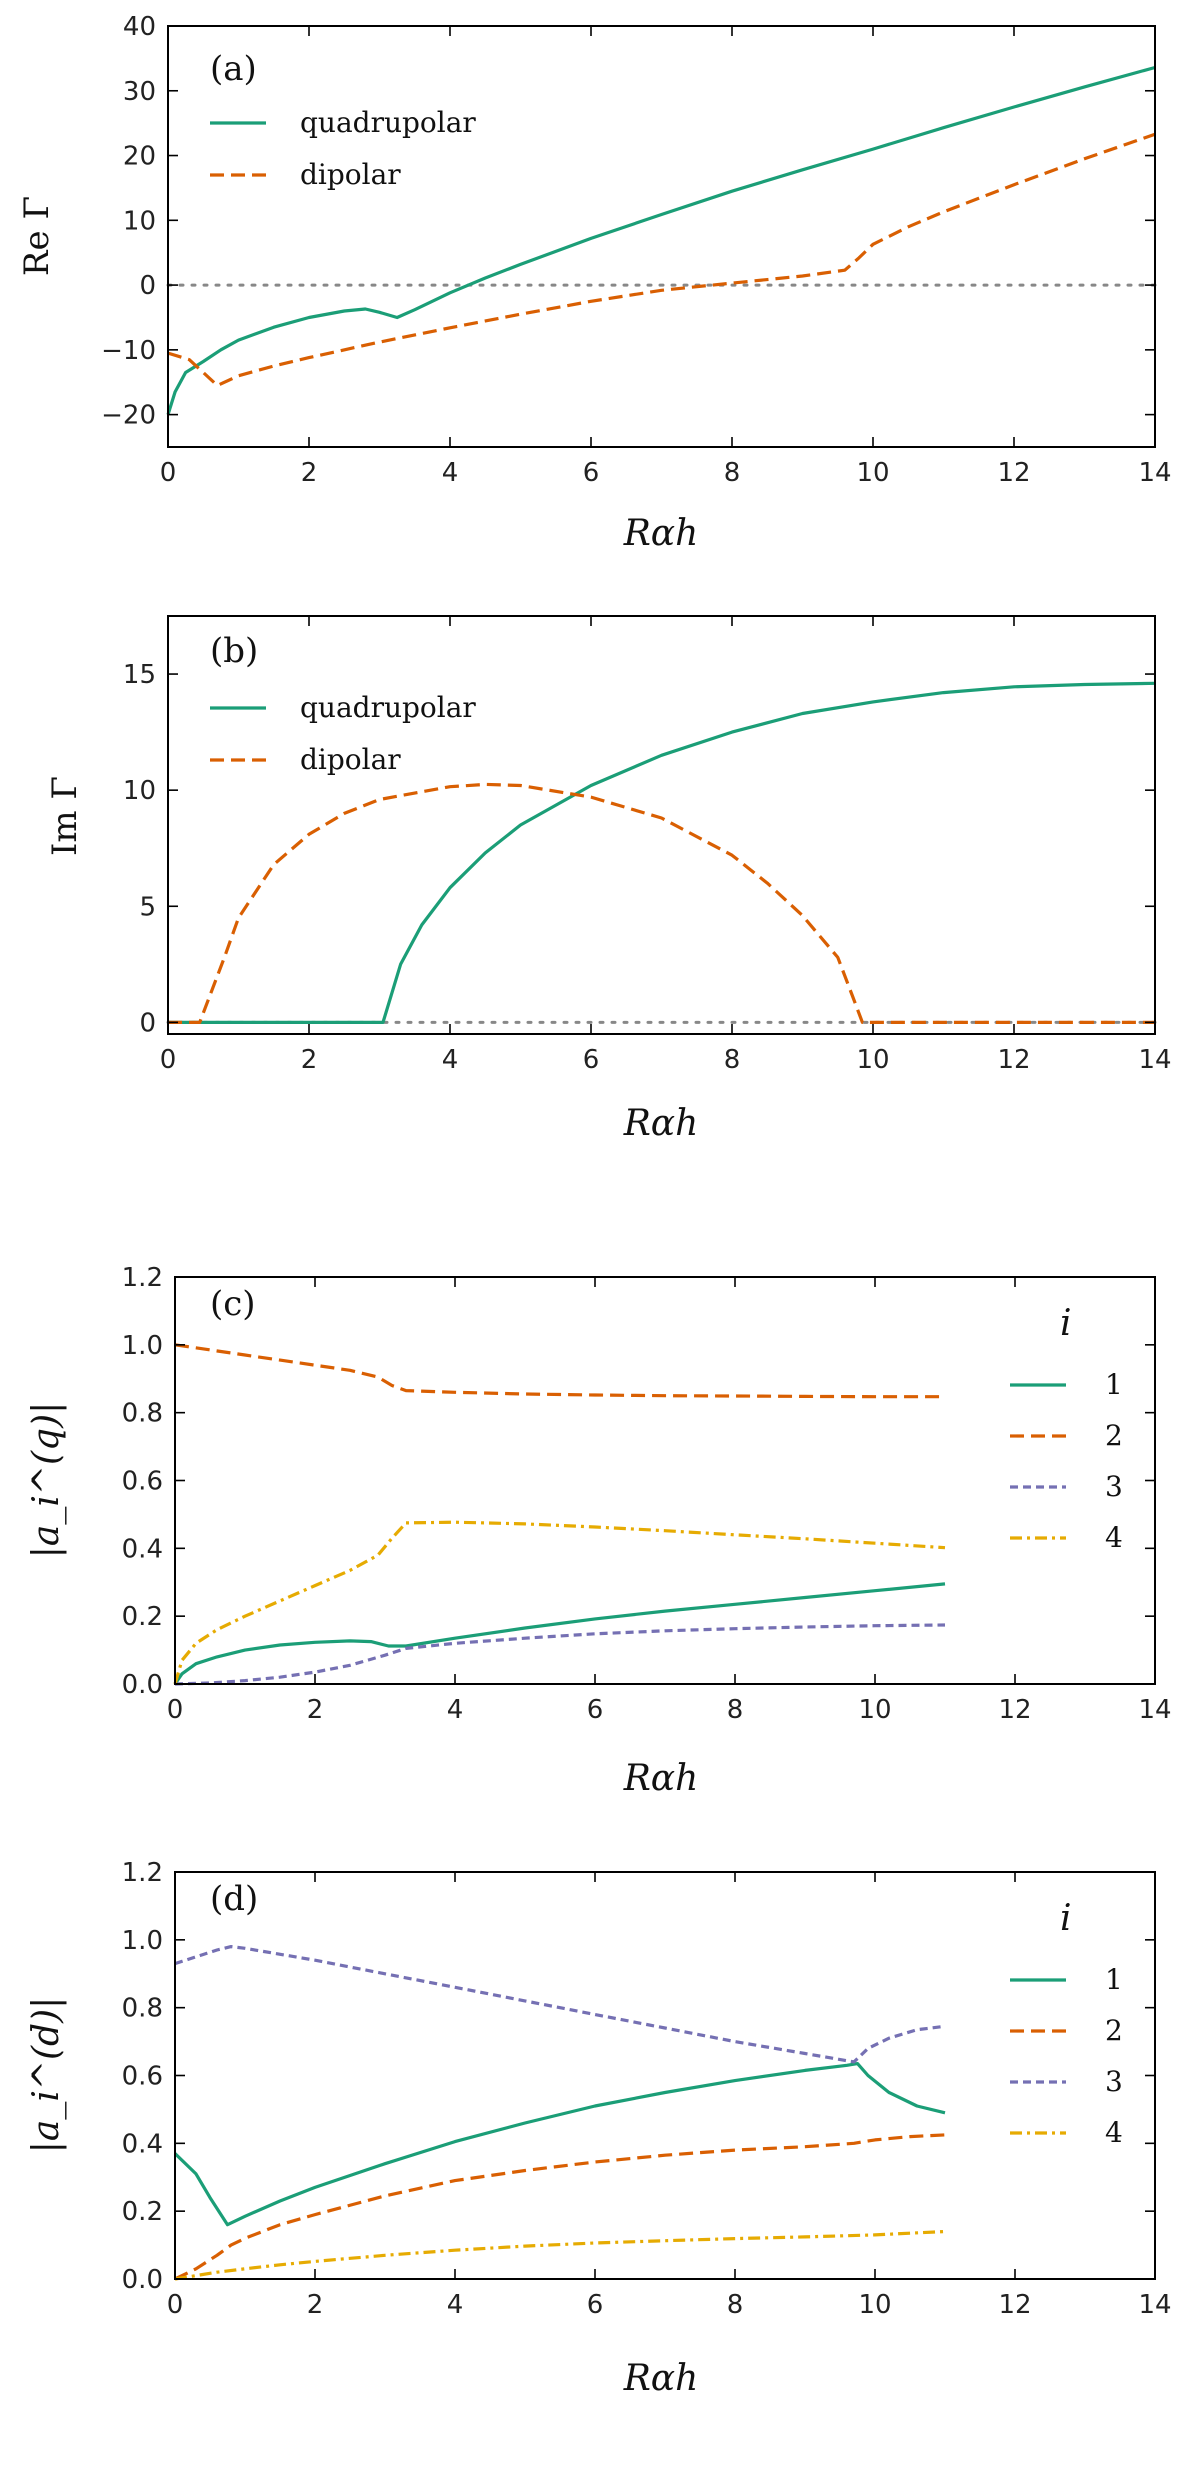  I want to click on panel-a-series-quadrupolar-line, so click(661, 240).